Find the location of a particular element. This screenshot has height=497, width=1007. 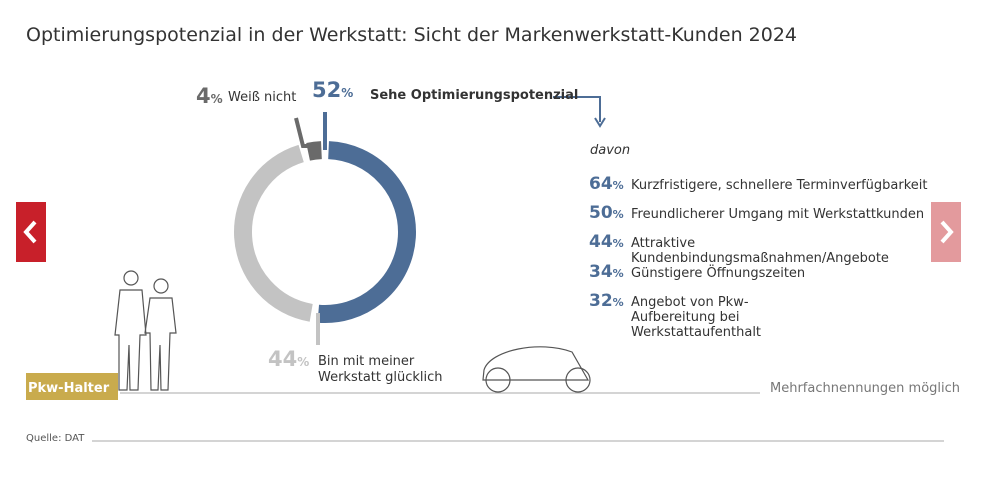

breakdown-value: 44% is located at coordinates (606, 242).